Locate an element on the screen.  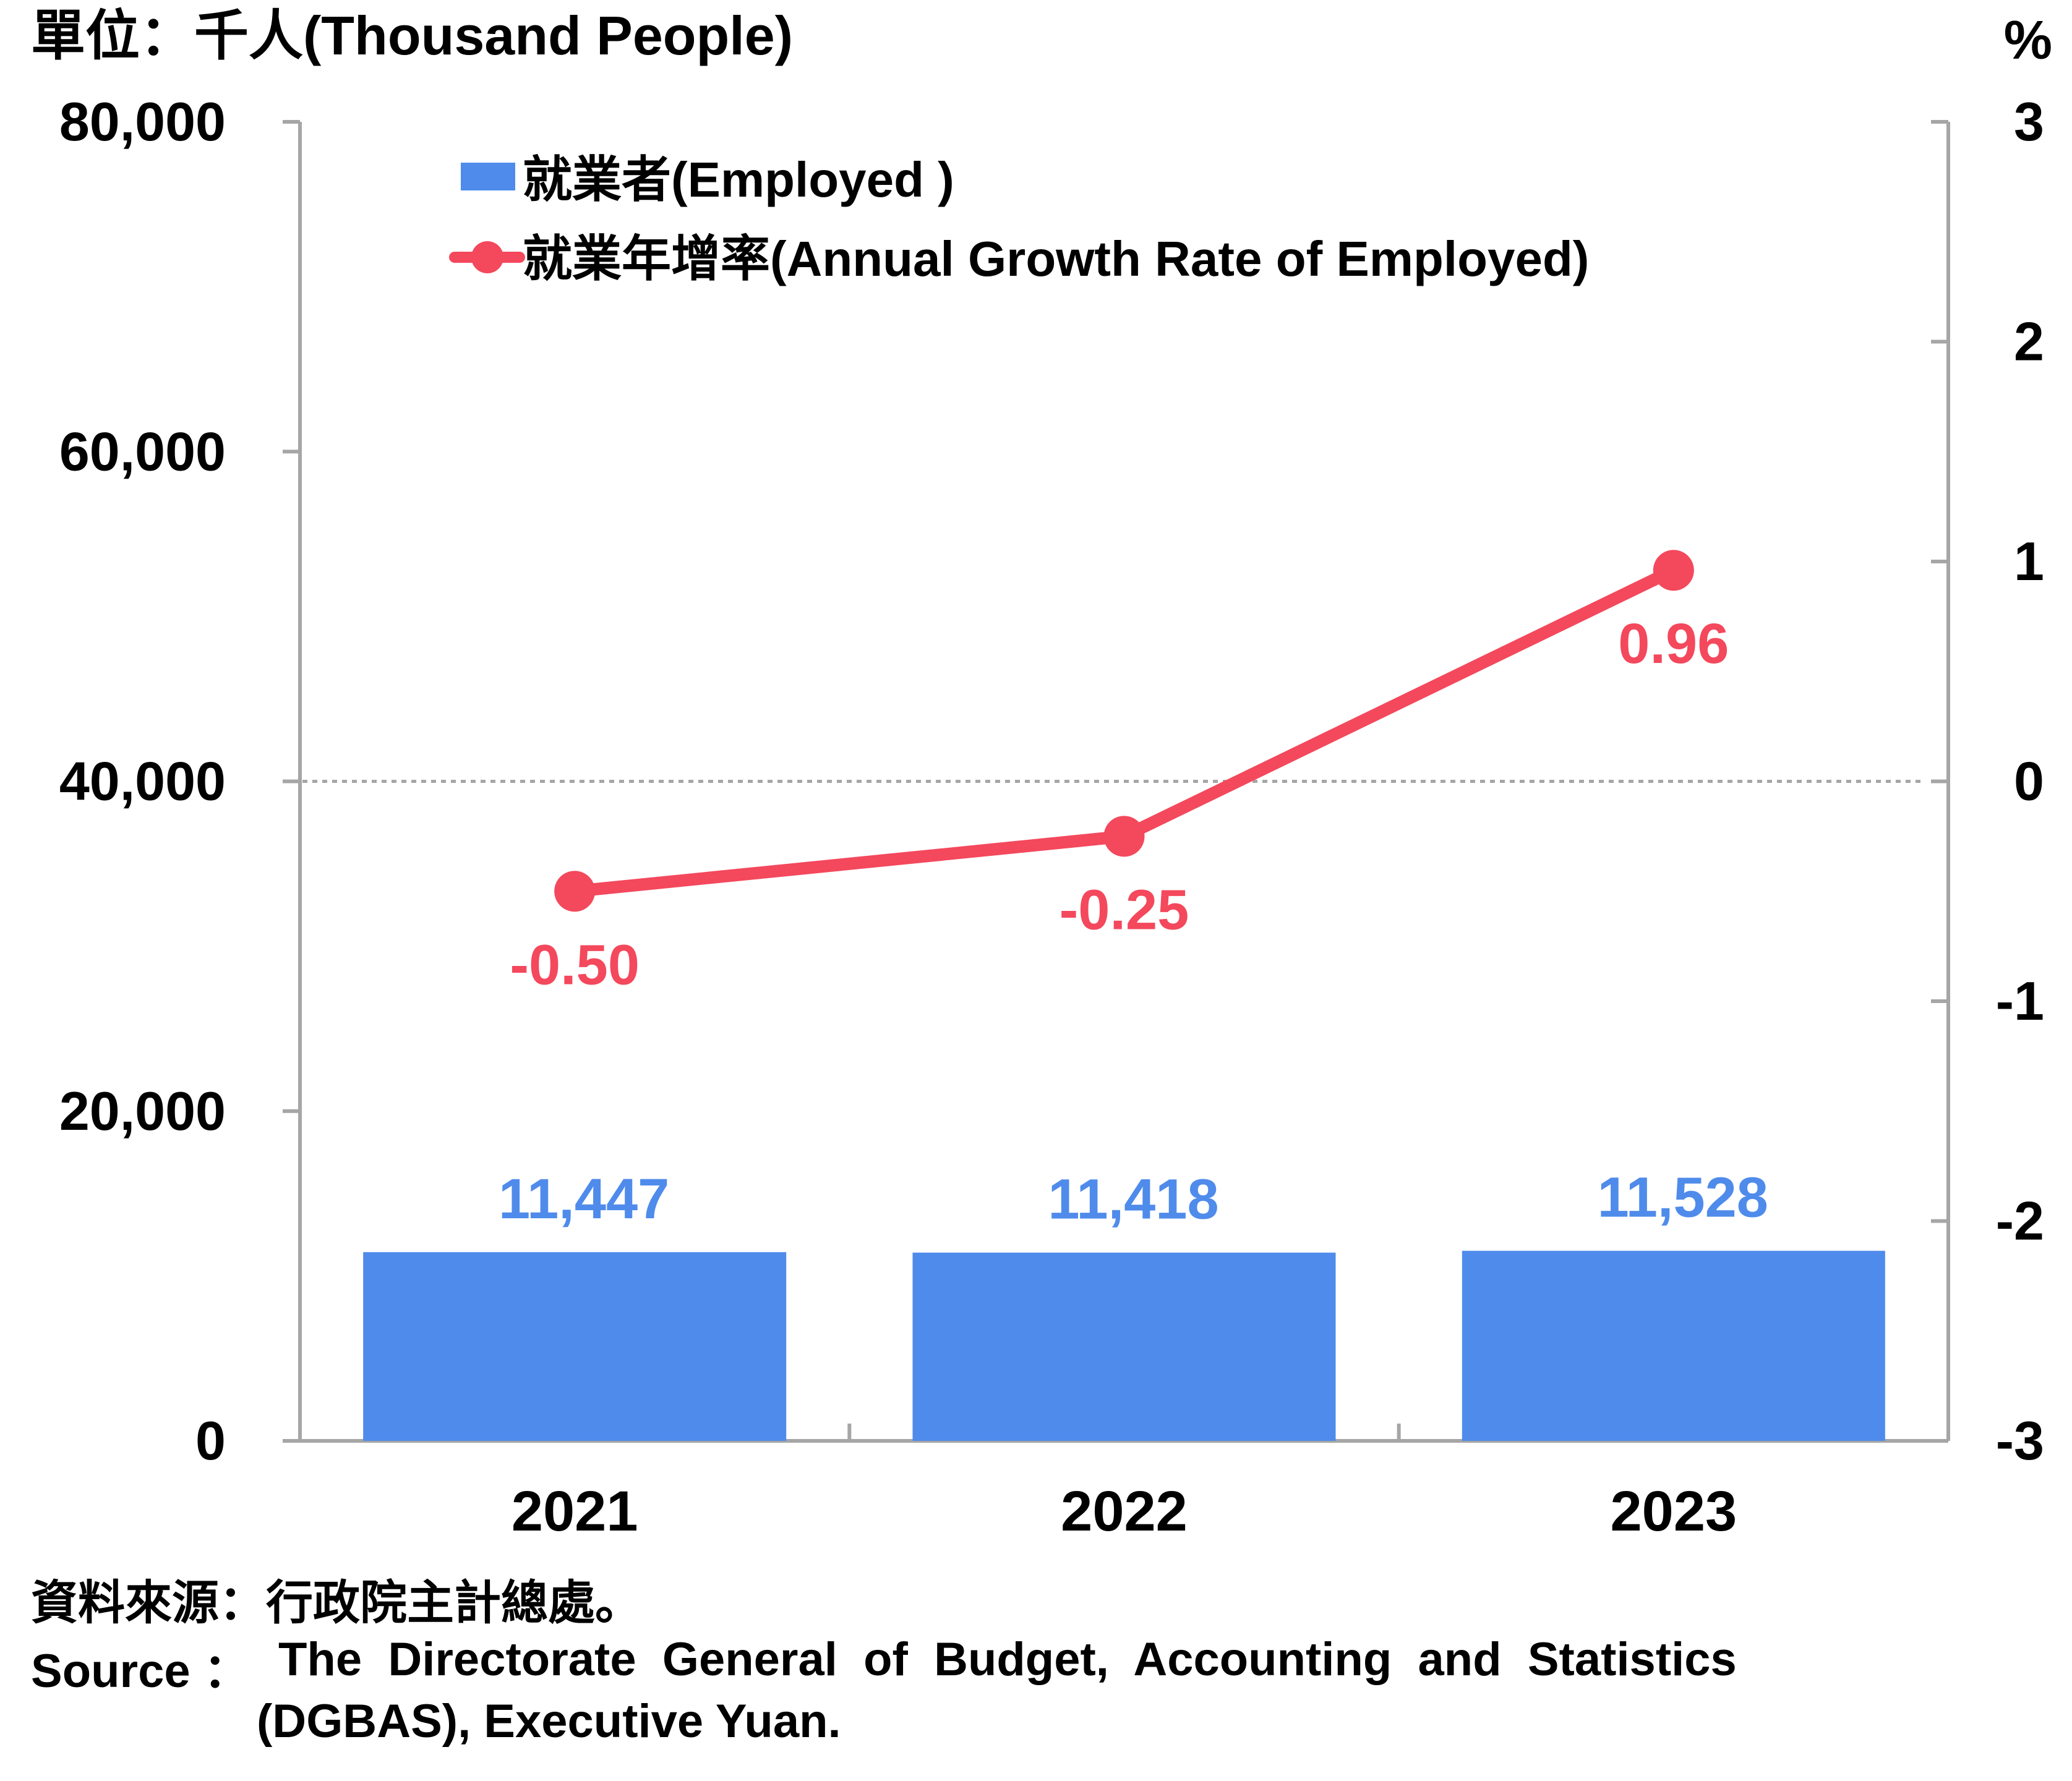
bar-employed-2023 is located at coordinates (1673, 1345).